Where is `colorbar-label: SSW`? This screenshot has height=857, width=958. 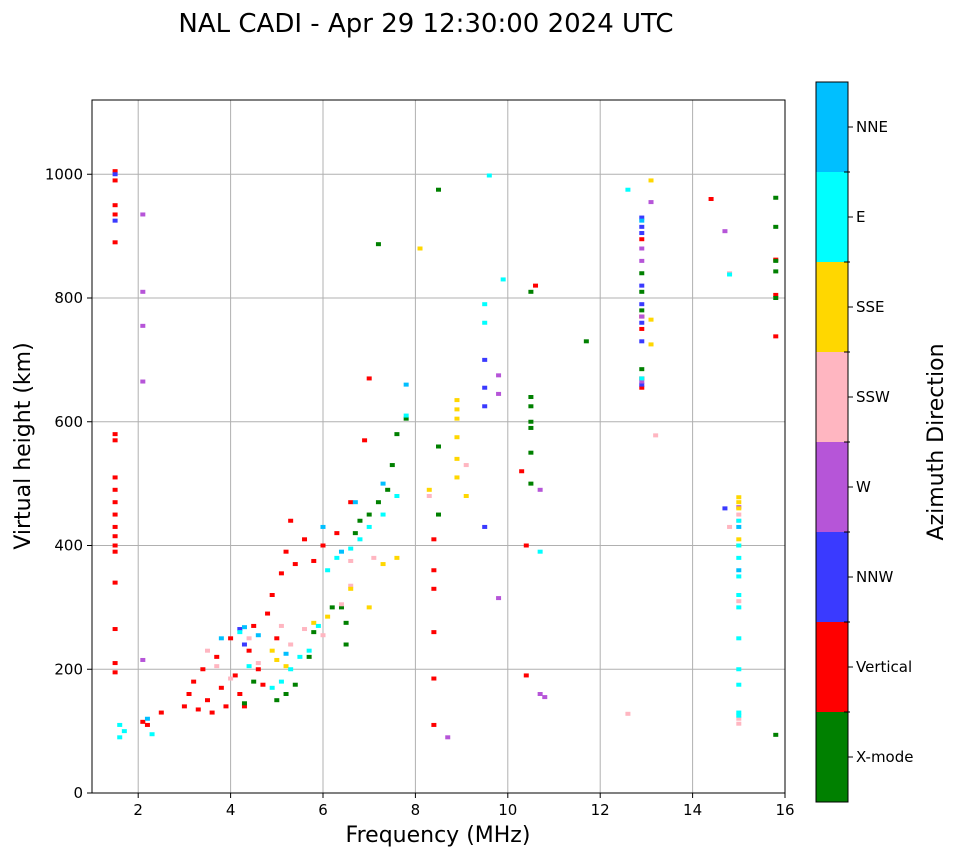
colorbar-label: SSW is located at coordinates (873, 397).